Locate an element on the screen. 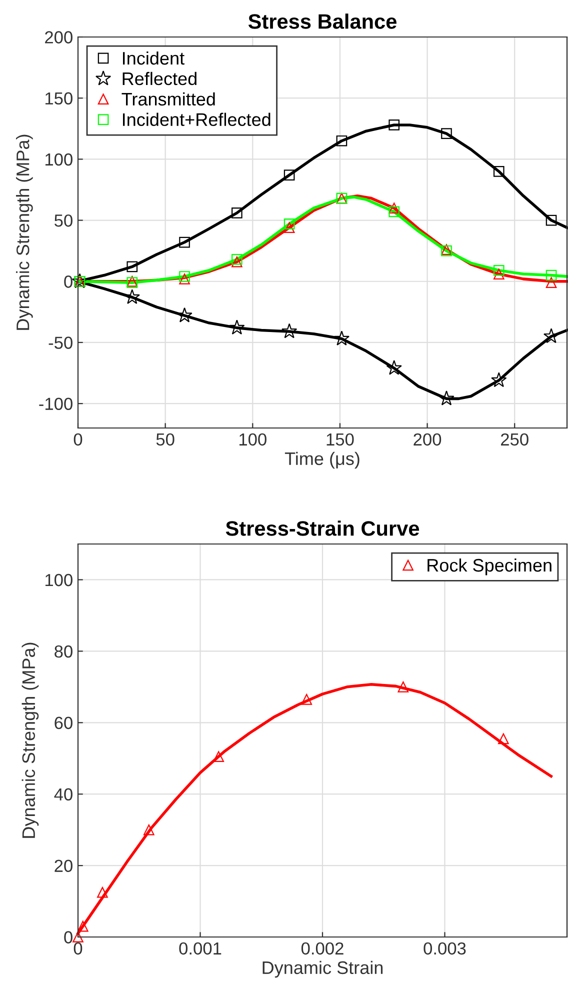 The image size is (568, 989). legend-label: Transmitted is located at coordinates (168, 99).